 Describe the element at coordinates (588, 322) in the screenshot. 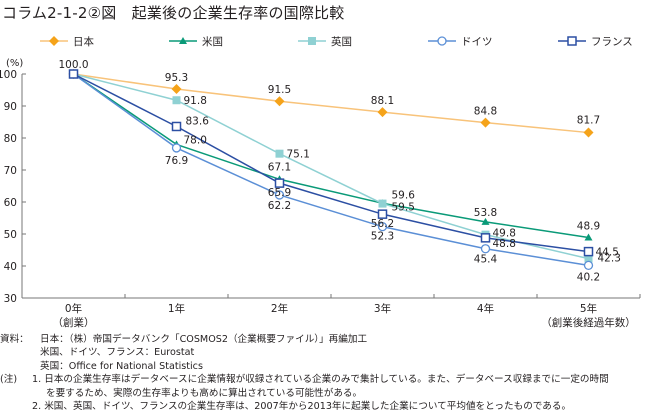

I see `x-tick-sublabel: （創業後経過年数）` at that location.